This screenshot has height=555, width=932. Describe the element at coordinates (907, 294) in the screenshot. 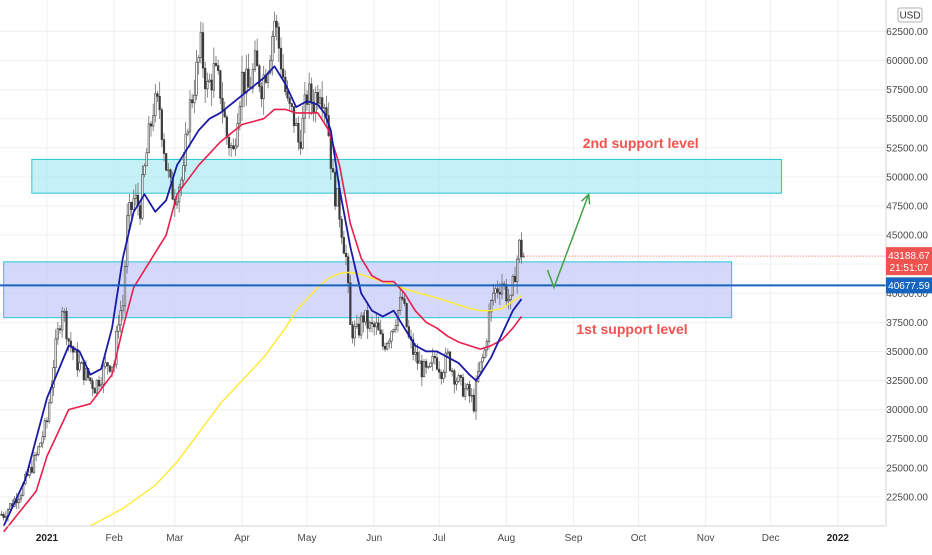

I see `y-tick-label: 40000.00` at that location.